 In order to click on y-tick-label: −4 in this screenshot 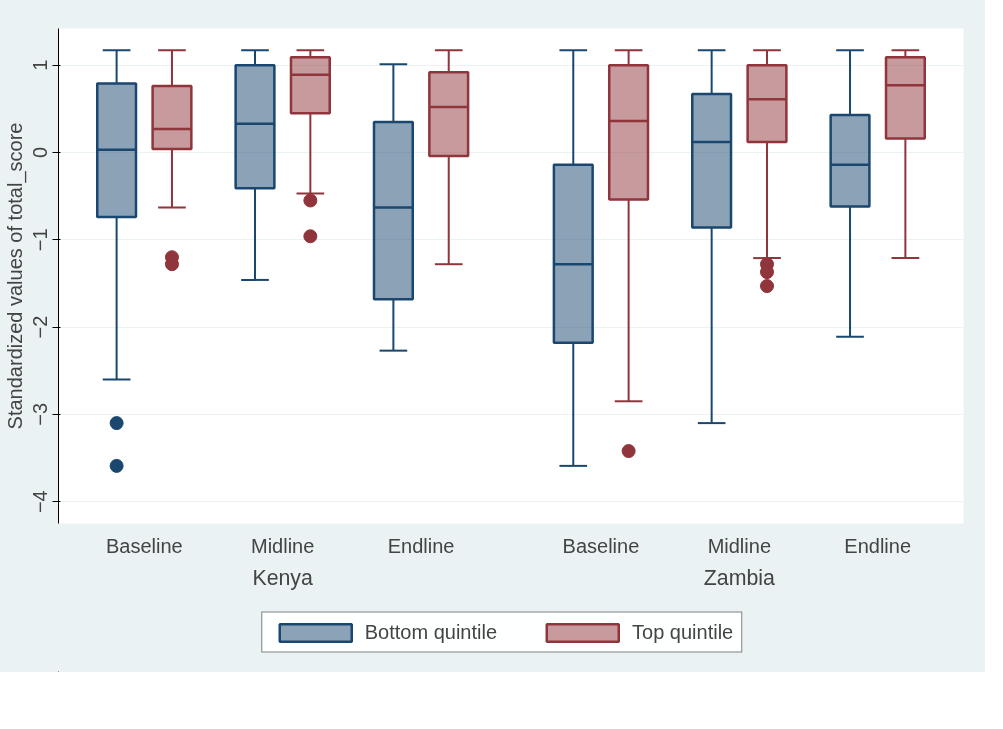, I will do `click(40, 502)`.